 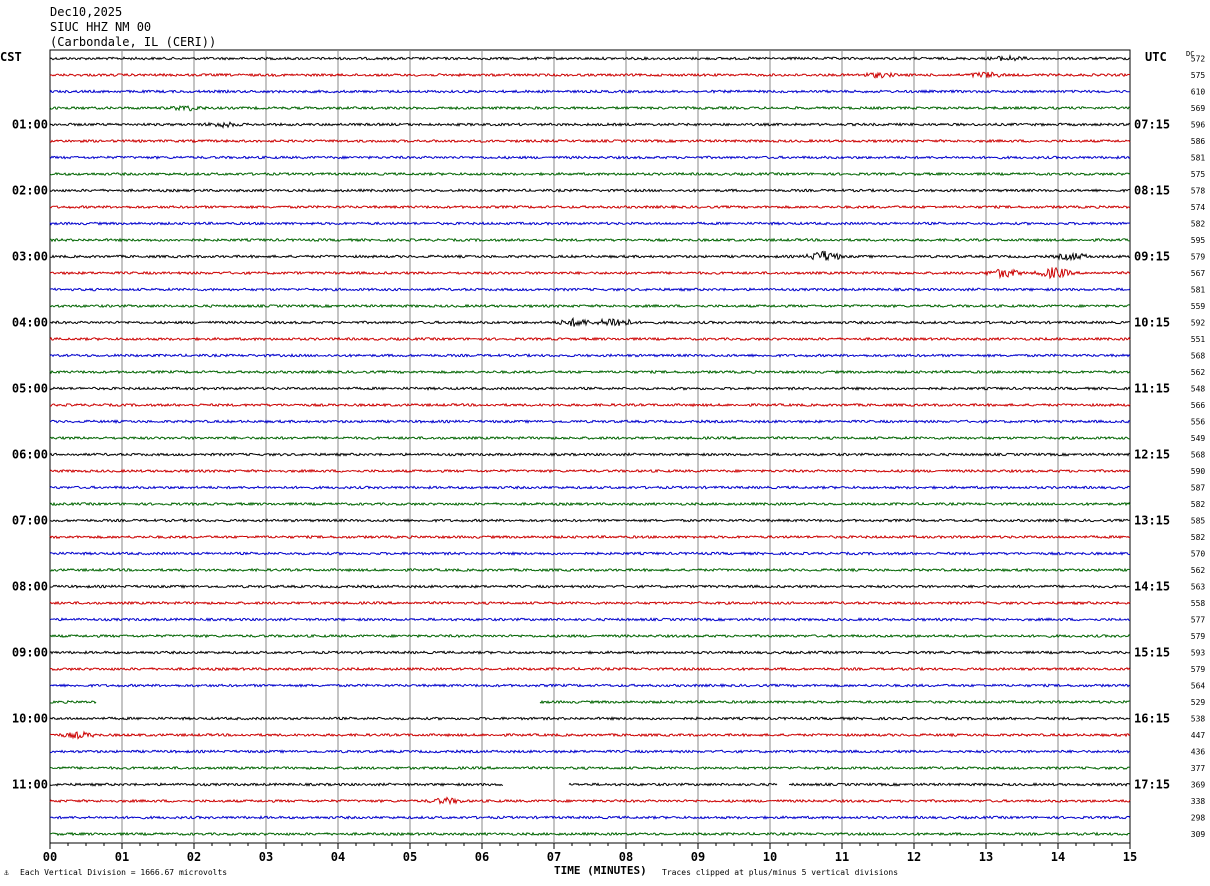 What do you see at coordinates (1152, 191) in the screenshot?
I see `right-hour-label: 08:15` at bounding box center [1152, 191].